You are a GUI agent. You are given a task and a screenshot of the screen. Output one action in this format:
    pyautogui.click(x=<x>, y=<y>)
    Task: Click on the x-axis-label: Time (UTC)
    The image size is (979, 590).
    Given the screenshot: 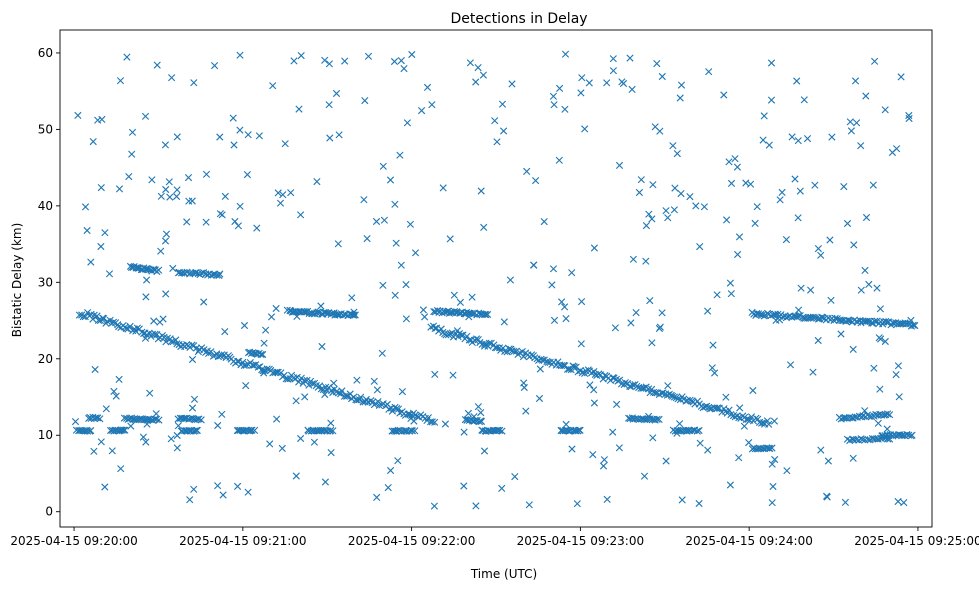 What is the action you would take?
    pyautogui.click(x=503, y=574)
    